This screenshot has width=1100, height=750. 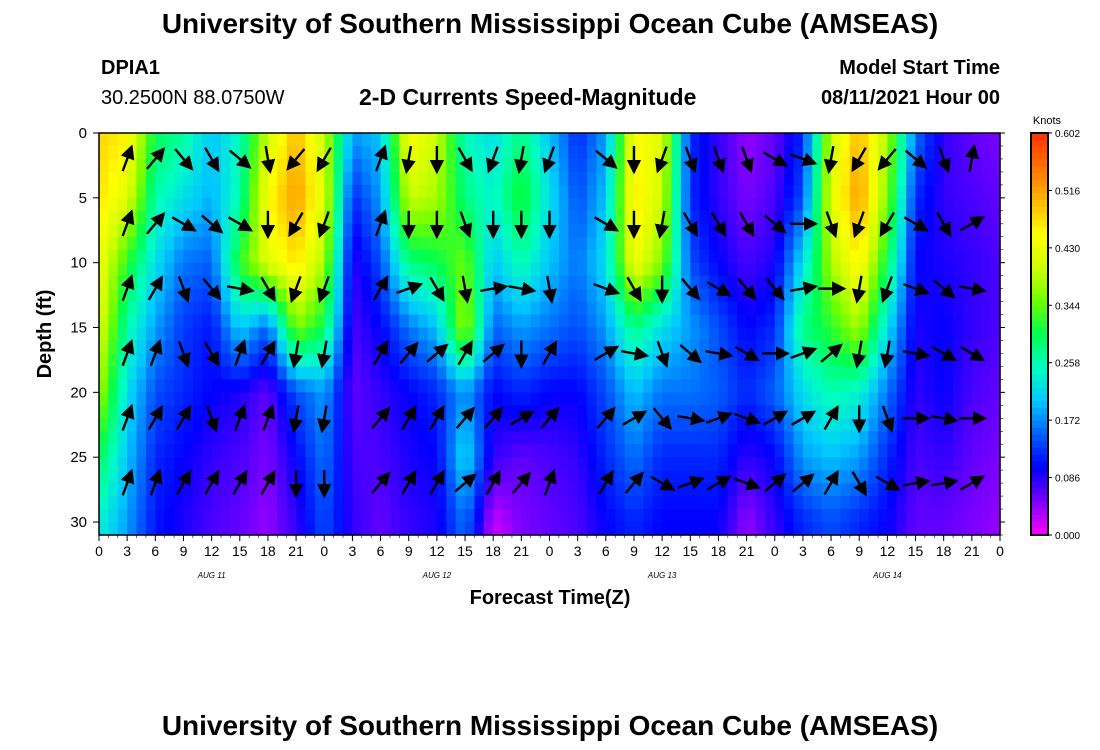 I want to click on x-tick-label: 9, so click(x=859, y=551).